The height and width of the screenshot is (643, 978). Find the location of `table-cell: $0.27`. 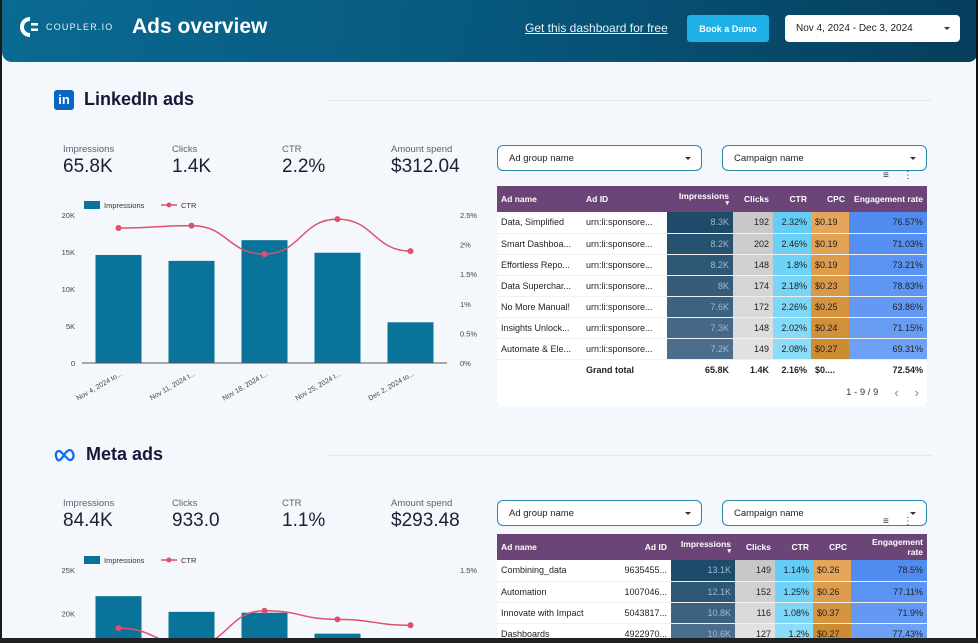

table-cell: $0.27 is located at coordinates (830, 349).